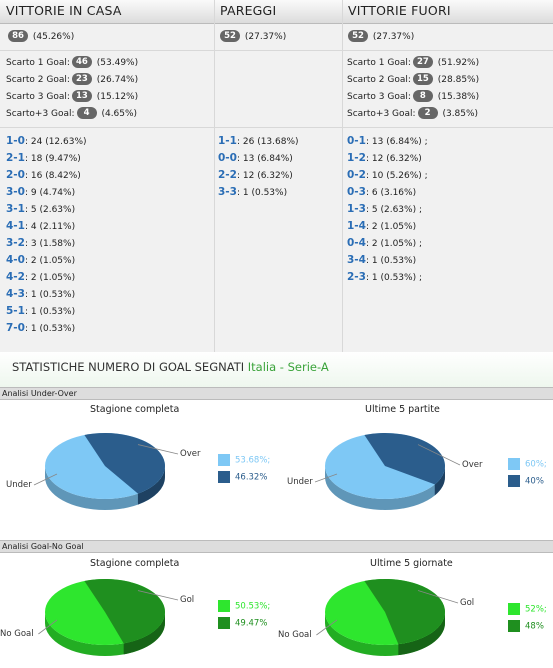  I want to click on legend-text: 48%, so click(534, 626).